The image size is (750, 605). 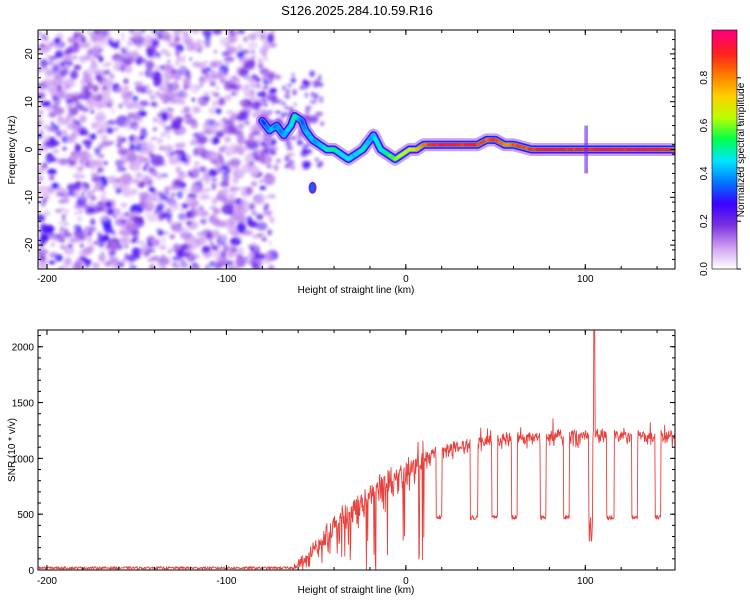 What do you see at coordinates (406, 279) in the screenshot?
I see `spectrogram-x-tick-label: 0` at bounding box center [406, 279].